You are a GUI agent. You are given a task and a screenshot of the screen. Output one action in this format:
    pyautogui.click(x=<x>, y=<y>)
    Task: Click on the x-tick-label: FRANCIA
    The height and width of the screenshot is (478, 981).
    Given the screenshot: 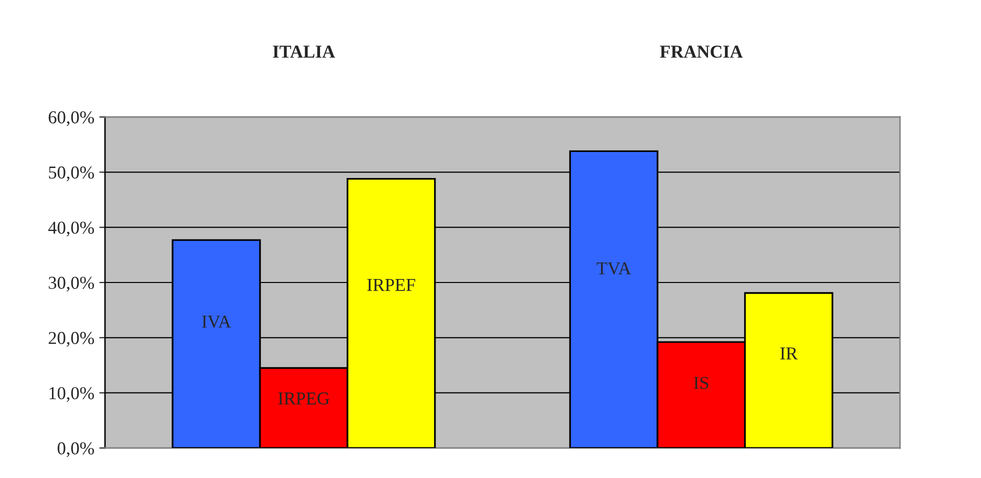 What is the action you would take?
    pyautogui.click(x=701, y=52)
    